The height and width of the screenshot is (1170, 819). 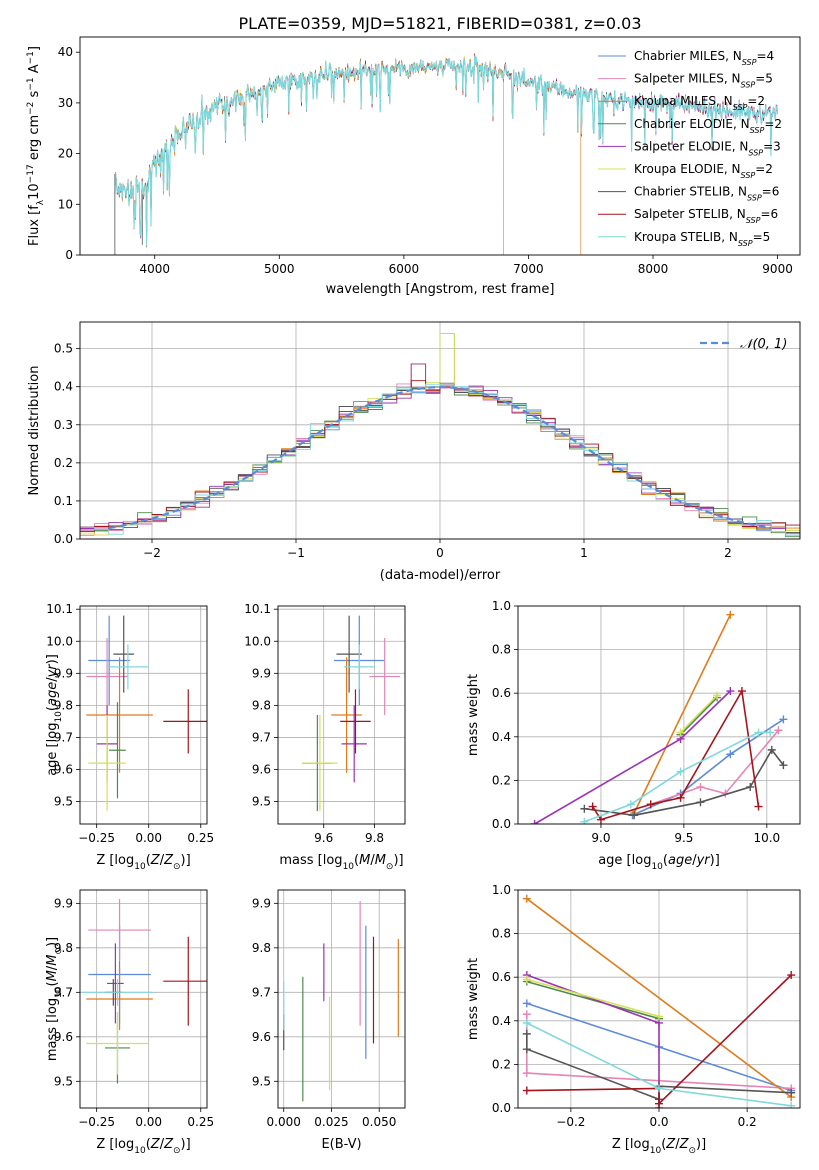 What do you see at coordinates (152, 553) in the screenshot?
I see `x-tick-label: −2` at bounding box center [152, 553].